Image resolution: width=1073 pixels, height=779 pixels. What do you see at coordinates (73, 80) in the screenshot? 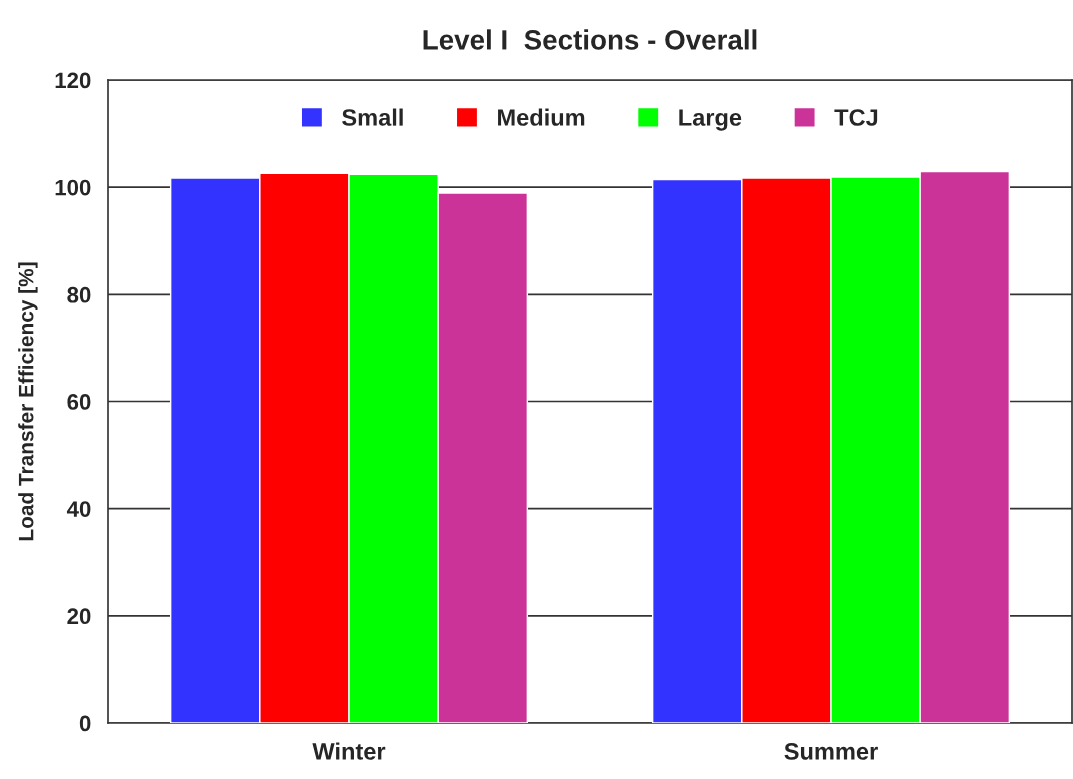
I see `y-tick-label: 120` at bounding box center [73, 80].